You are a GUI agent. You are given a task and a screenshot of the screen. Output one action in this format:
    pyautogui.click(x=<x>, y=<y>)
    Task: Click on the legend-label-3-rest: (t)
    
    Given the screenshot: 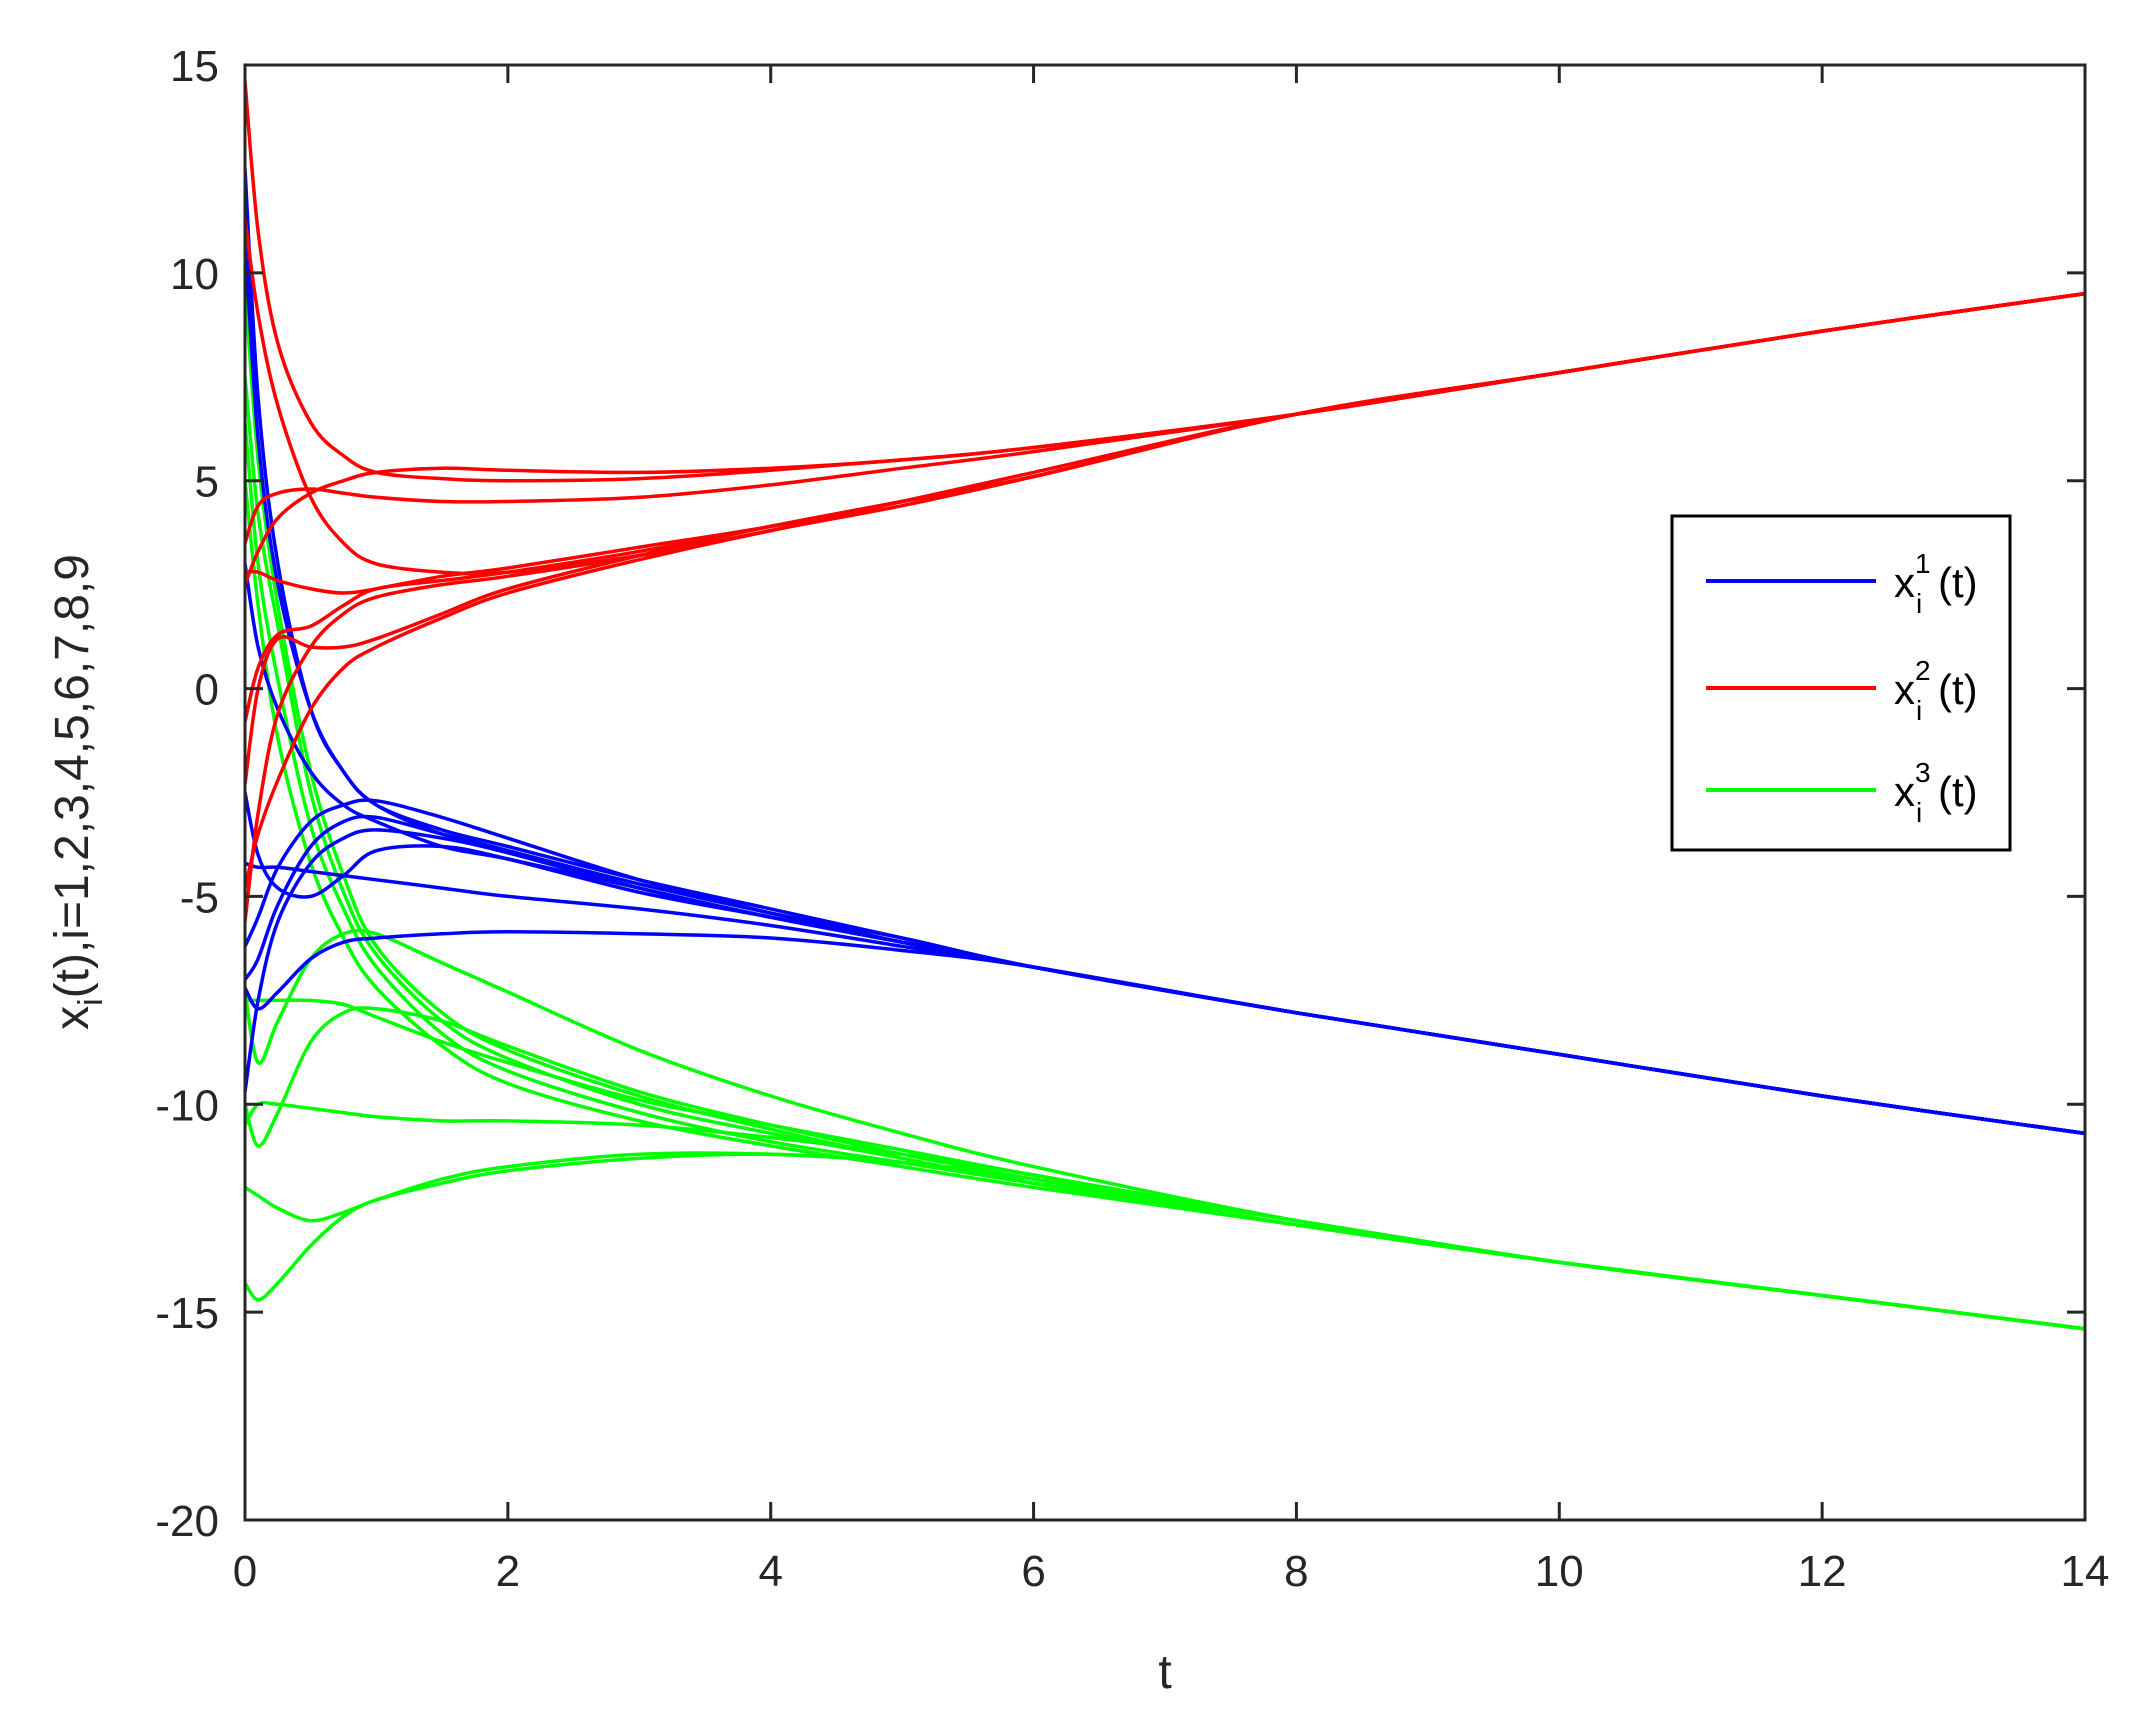 What is the action you would take?
    pyautogui.click(x=1958, y=791)
    